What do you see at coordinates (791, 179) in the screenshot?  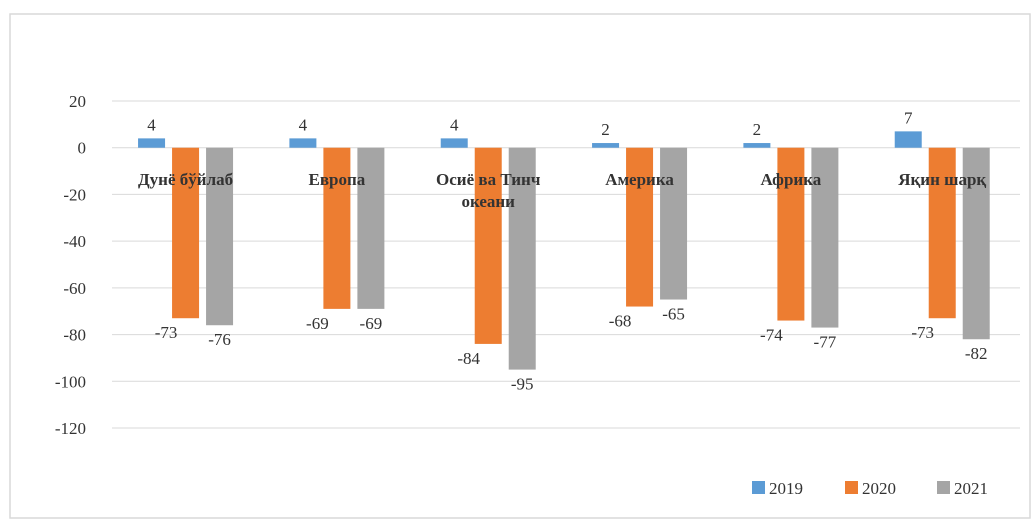 I see `category-label: Африка` at bounding box center [791, 179].